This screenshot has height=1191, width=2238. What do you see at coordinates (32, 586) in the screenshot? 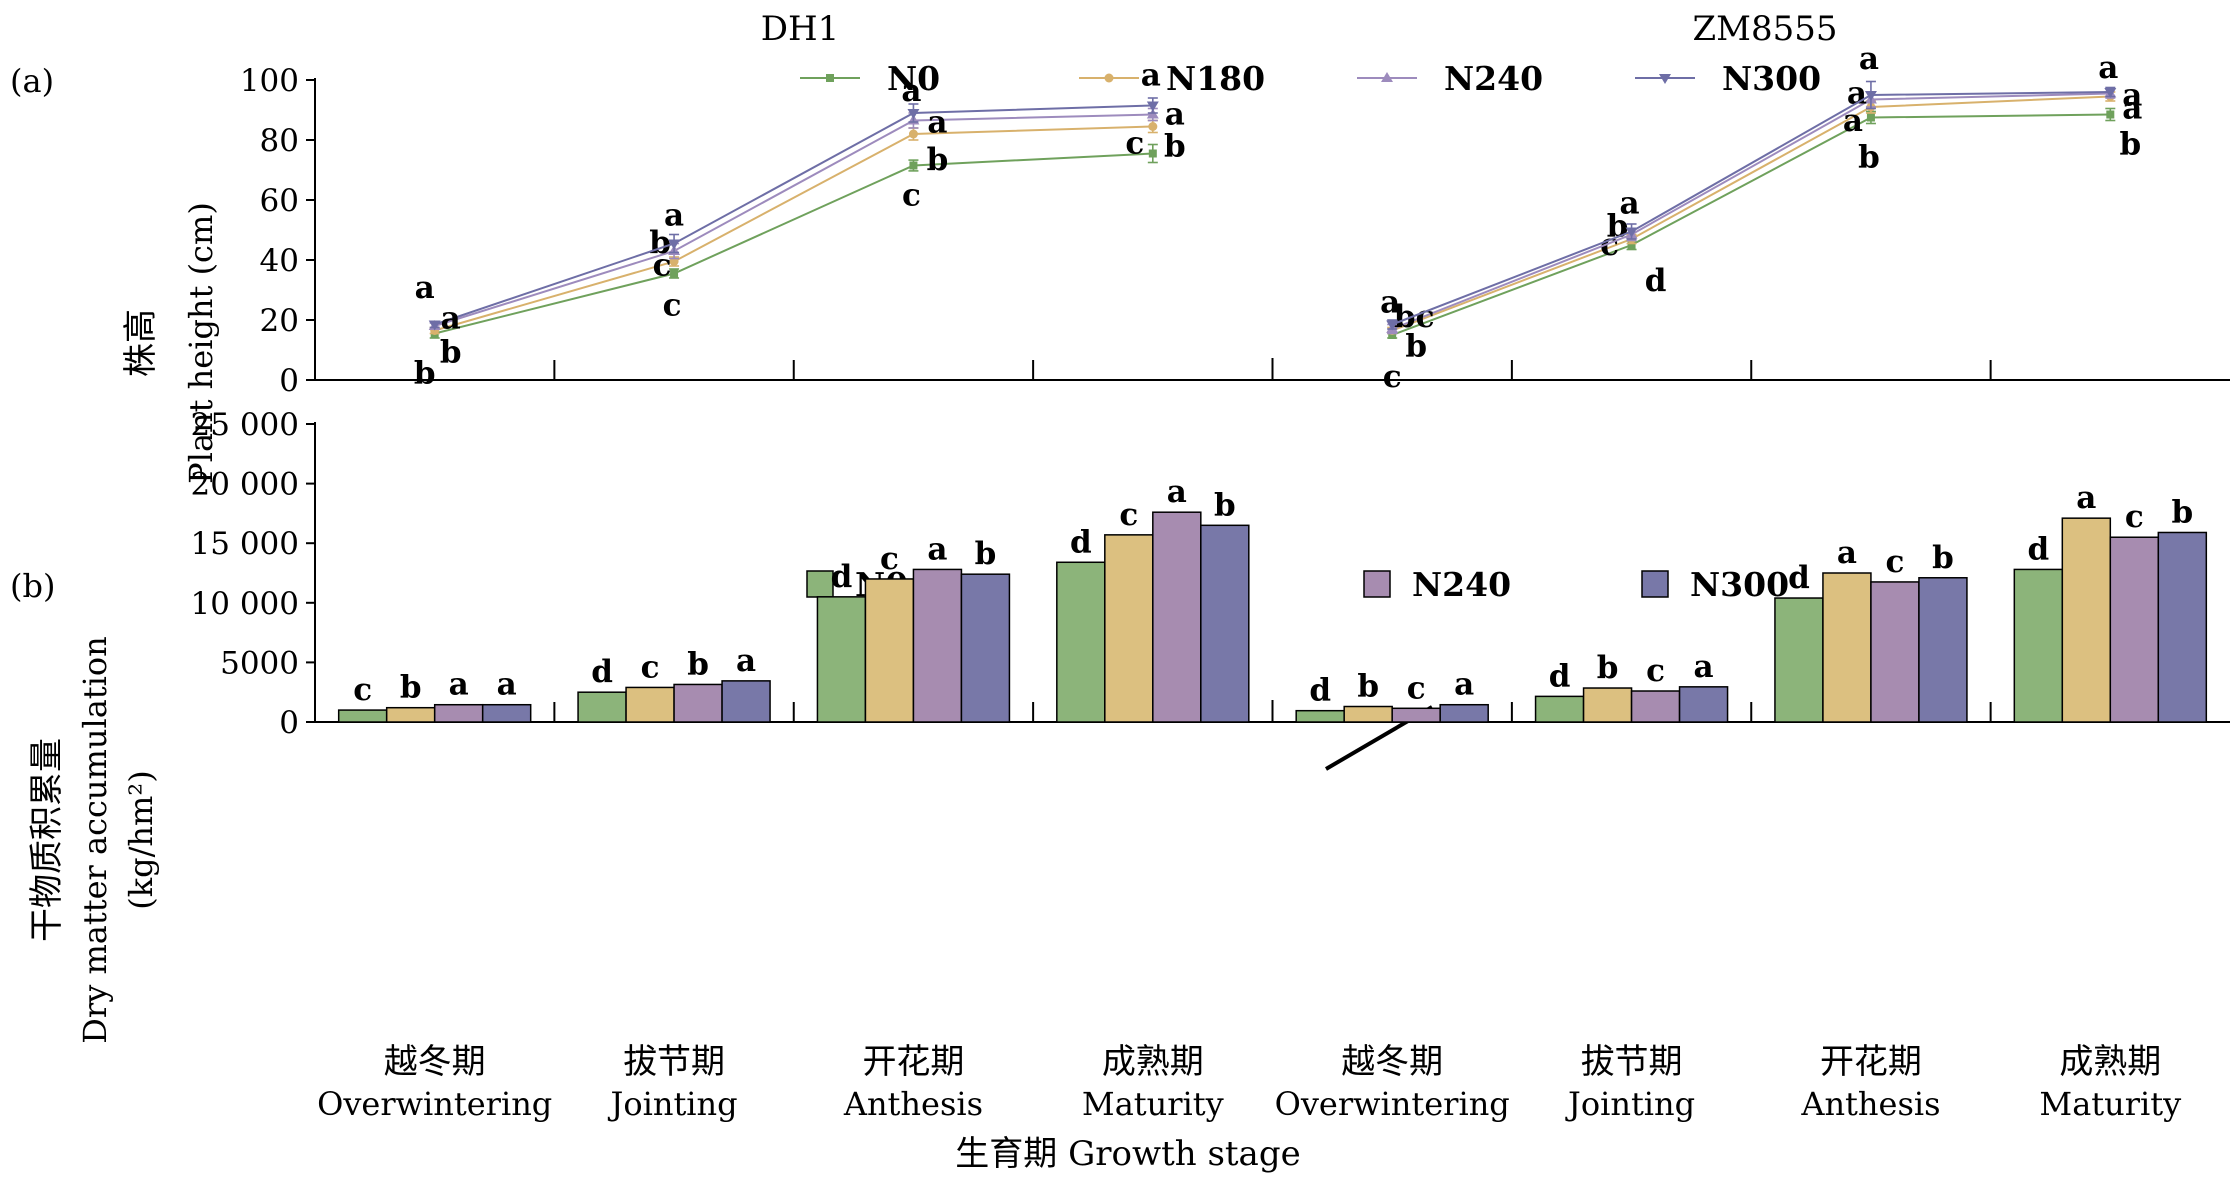
I see `panel-label-b: (b)` at bounding box center [32, 586].